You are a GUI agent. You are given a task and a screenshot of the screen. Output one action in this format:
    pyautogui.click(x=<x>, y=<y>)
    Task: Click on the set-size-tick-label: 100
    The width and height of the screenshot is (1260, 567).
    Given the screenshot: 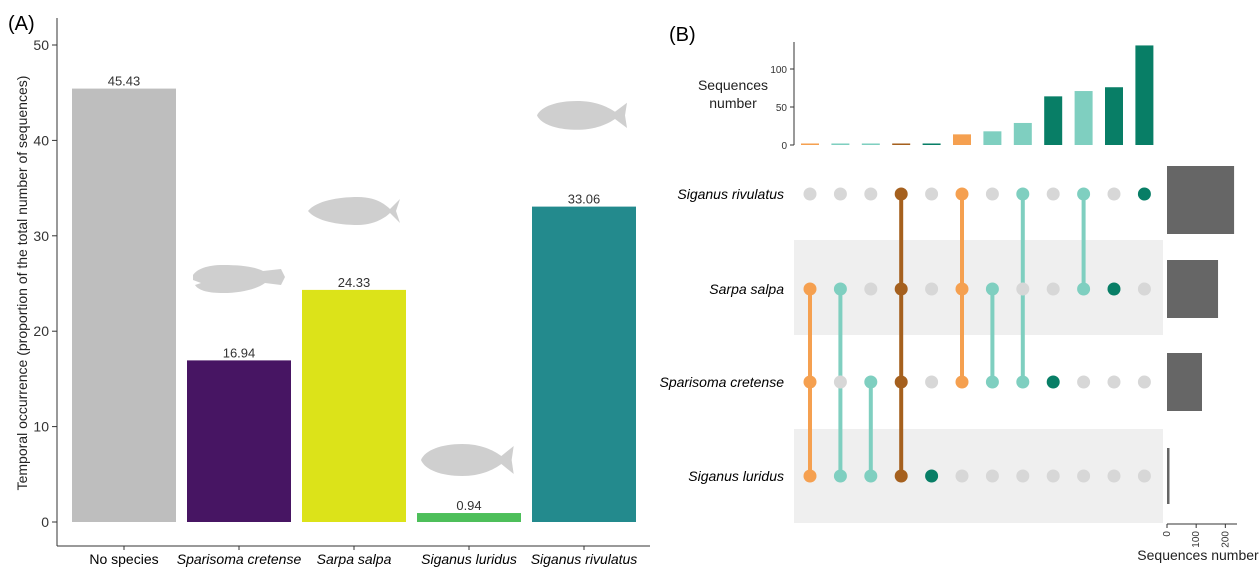 What is the action you would take?
    pyautogui.click(x=1196, y=539)
    